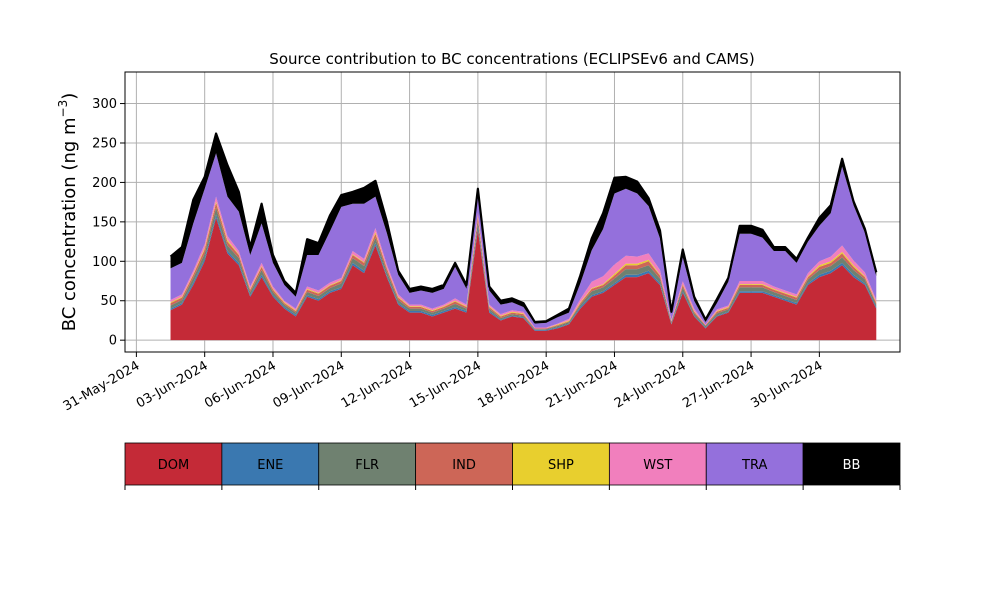  Describe the element at coordinates (718, 384) in the screenshot. I see `x-tick-label: 27-Jun-2024` at that location.